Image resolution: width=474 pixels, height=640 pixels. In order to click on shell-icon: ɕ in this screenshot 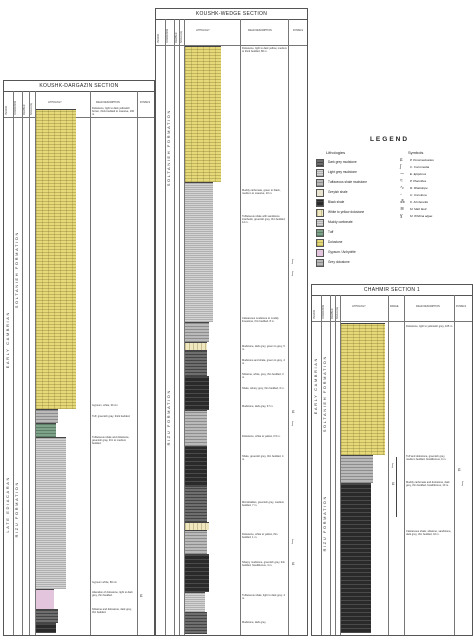, I will do `click(401, 160)`.